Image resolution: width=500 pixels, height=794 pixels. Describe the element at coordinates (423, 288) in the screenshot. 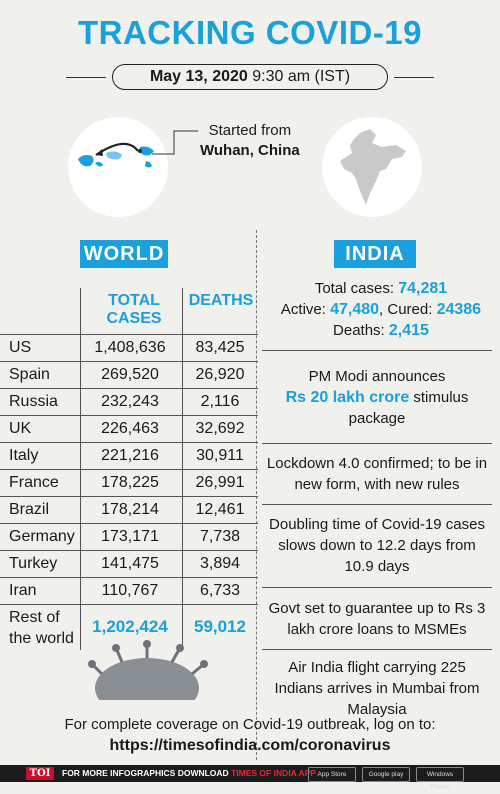

I see `total-value: 74,281` at that location.